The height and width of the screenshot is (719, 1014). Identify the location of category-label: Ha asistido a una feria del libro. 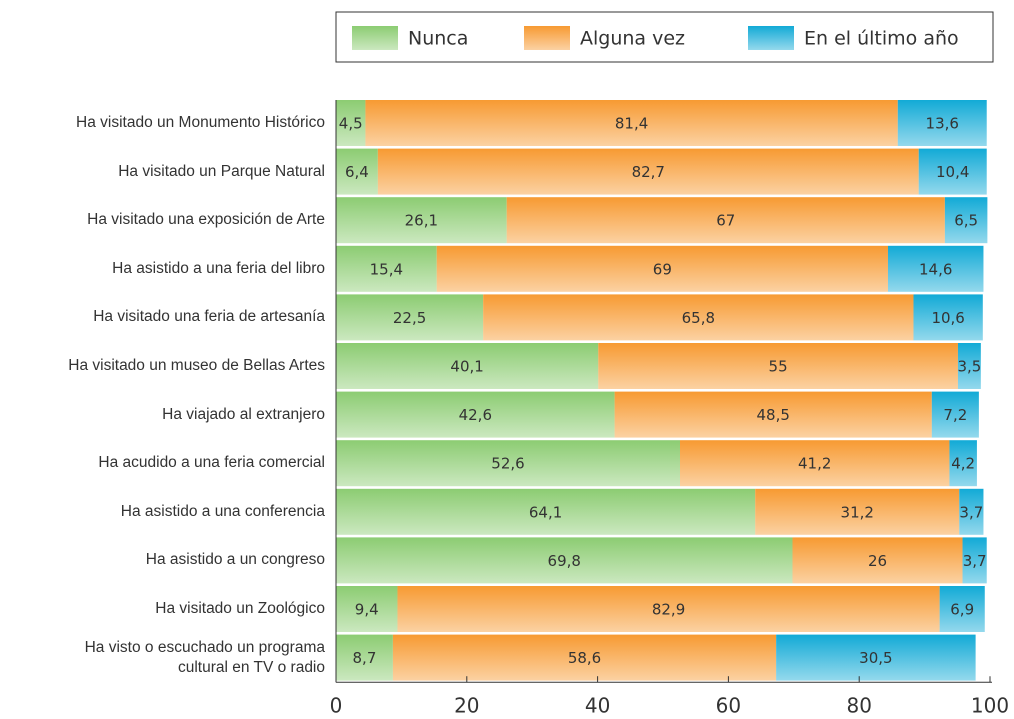
(218, 268).